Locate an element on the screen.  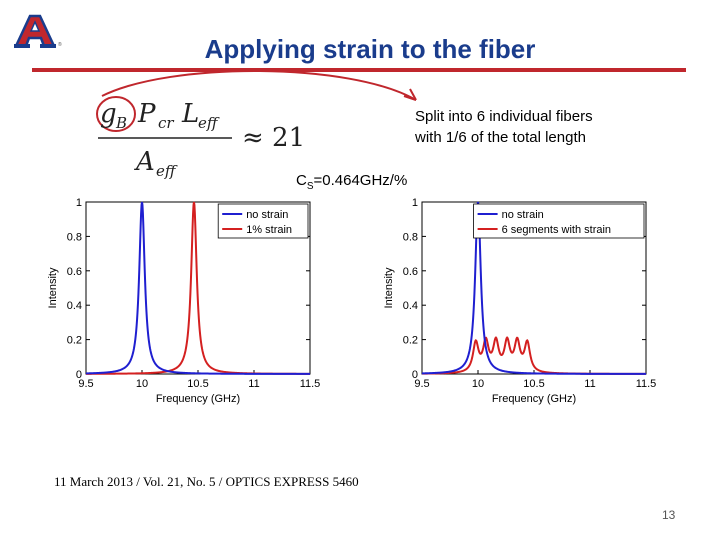
note-line-2: with 1/6 of the total length is located at coordinates (500, 137).